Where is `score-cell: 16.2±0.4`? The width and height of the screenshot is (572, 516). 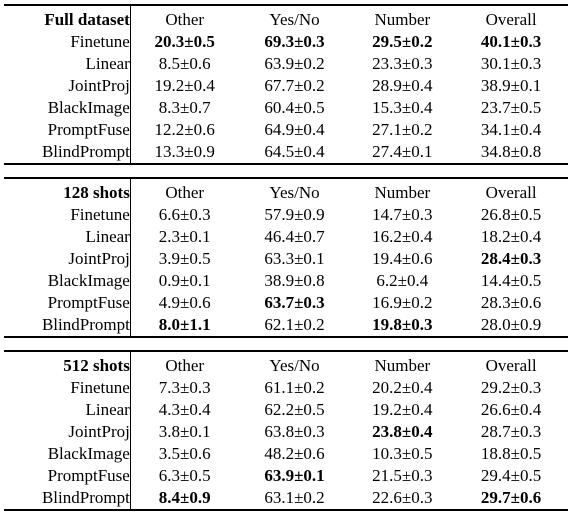
score-cell: 16.2±0.4 is located at coordinates (402, 236).